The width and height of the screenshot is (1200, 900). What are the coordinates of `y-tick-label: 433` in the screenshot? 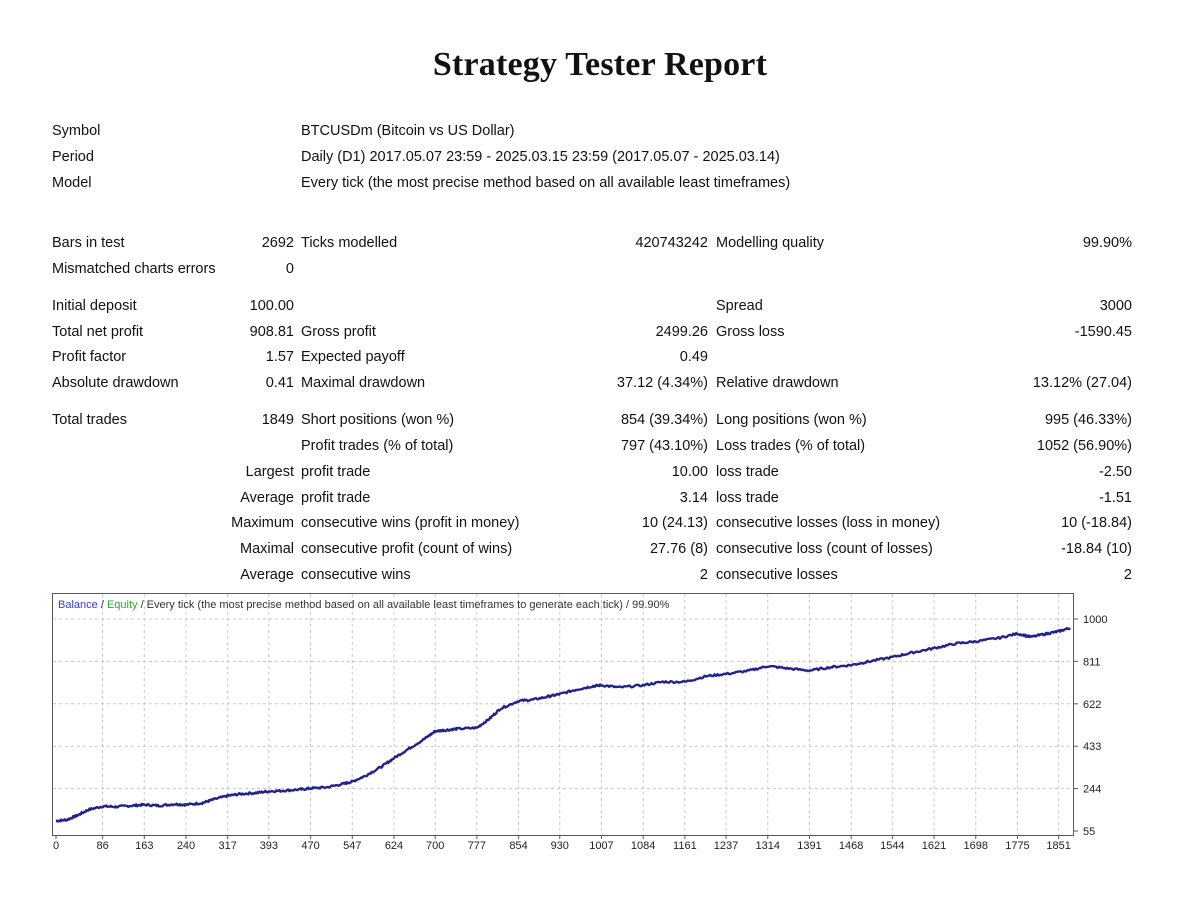 It's located at (1092, 747).